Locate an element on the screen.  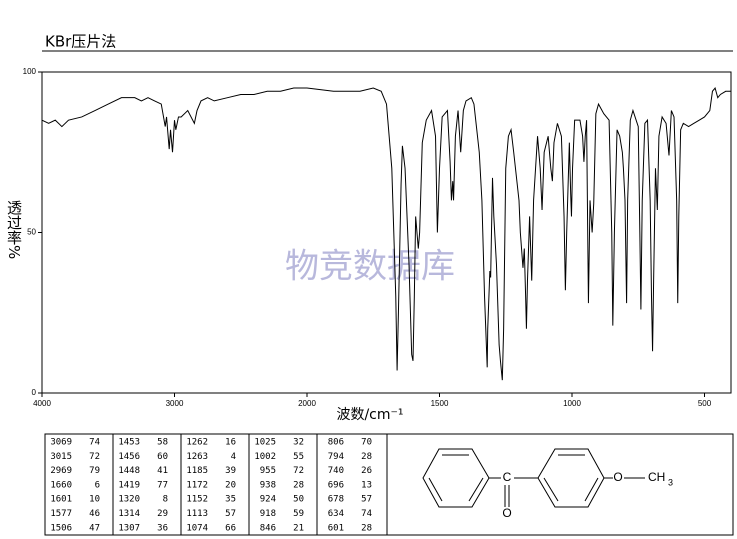
x-tick-label: 2000 is located at coordinates (307, 403).